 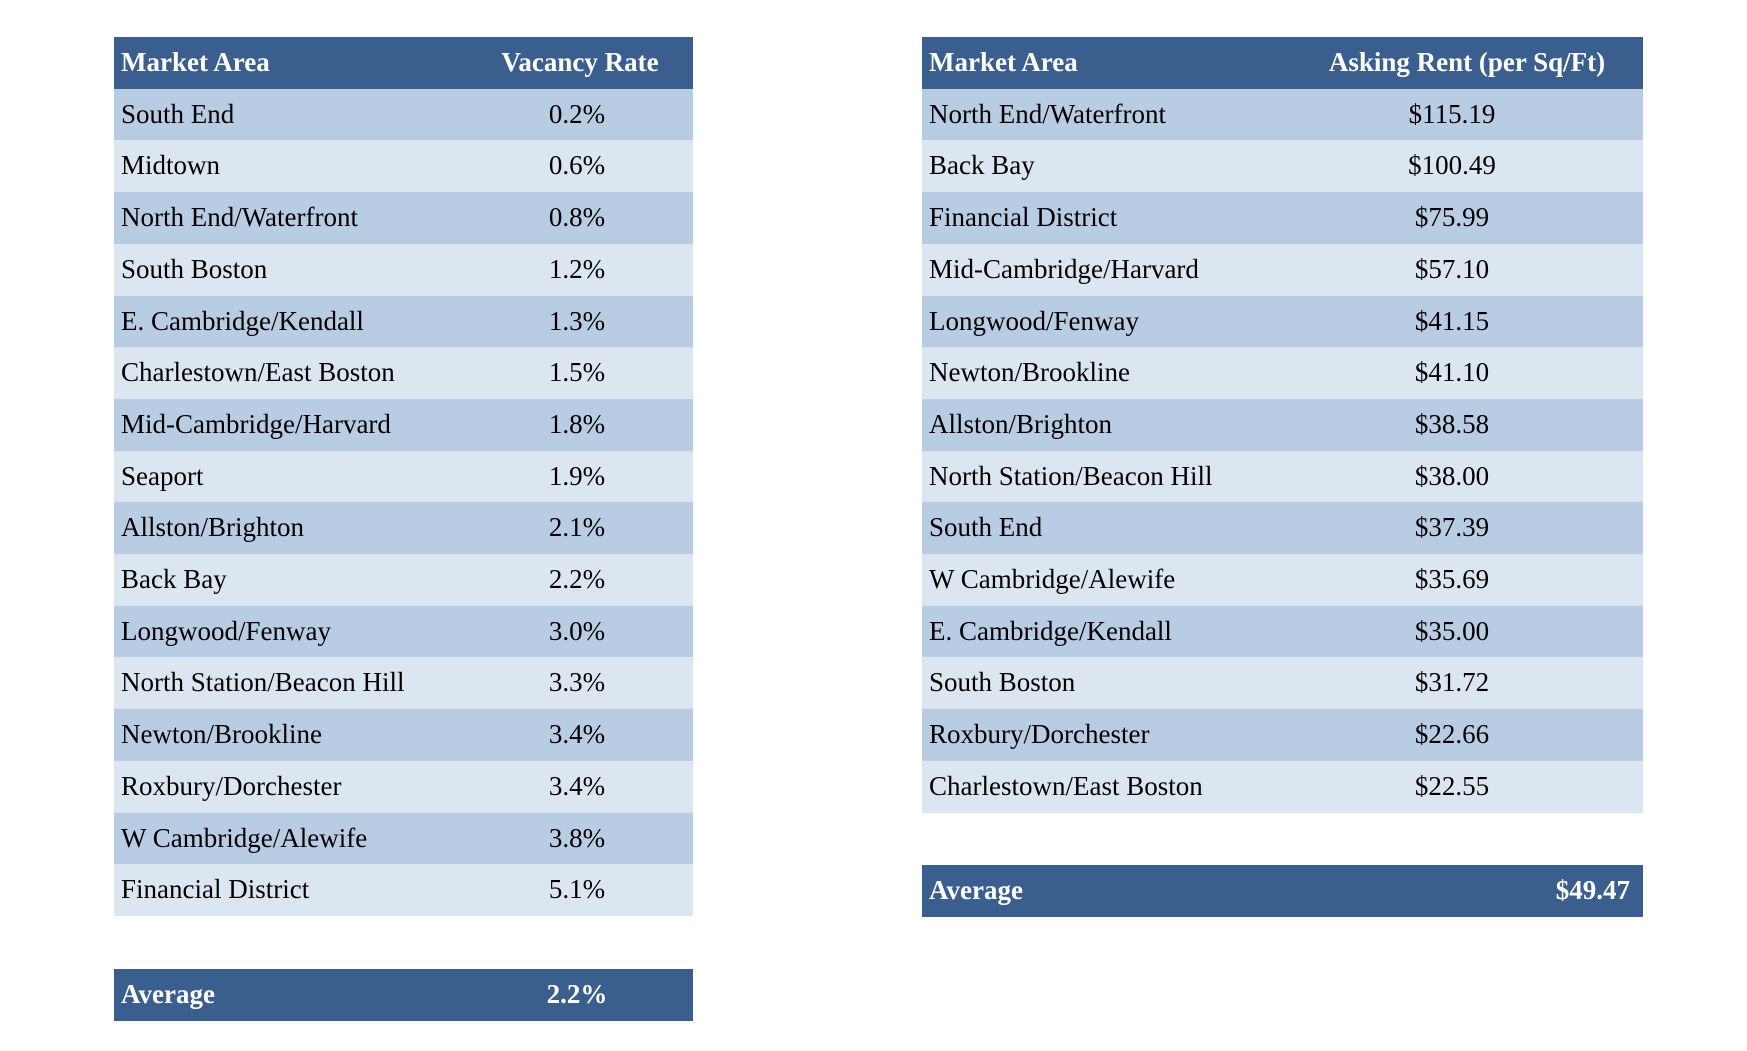 I want to click on value-cell: $115.19, so click(x=1452, y=113).